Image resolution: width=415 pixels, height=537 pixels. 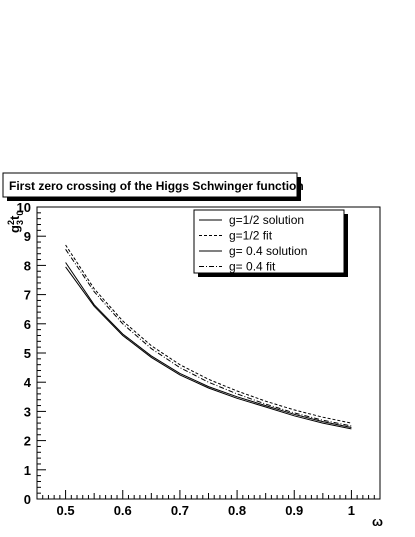 What do you see at coordinates (237, 510) in the screenshot?
I see `x-tick-label: 0.8` at bounding box center [237, 510].